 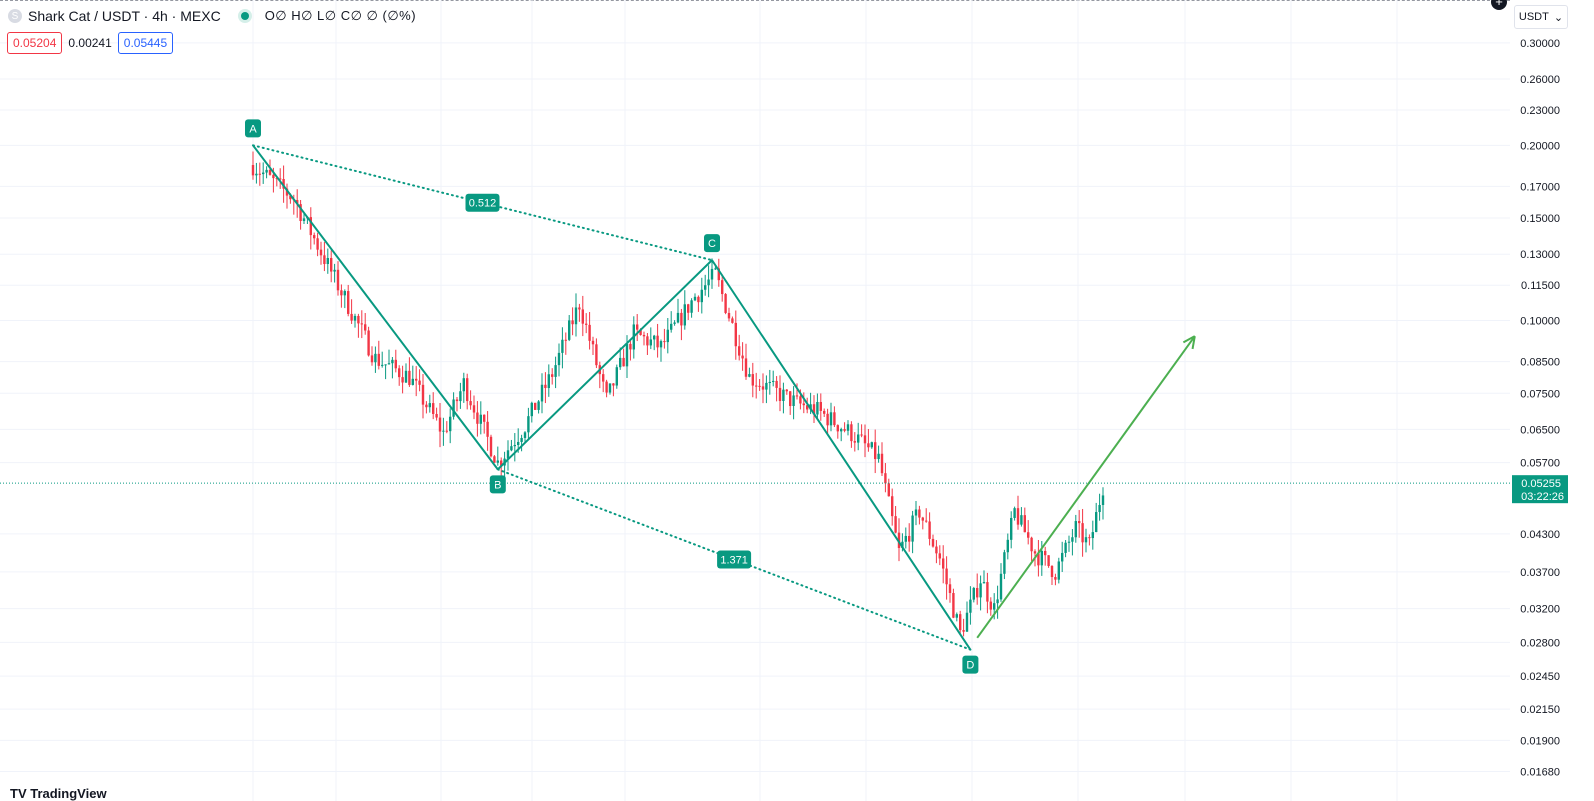 What do you see at coordinates (124, 16) in the screenshot?
I see `symbol-title: Shark Cat / USDT · 4h · MEXC` at bounding box center [124, 16].